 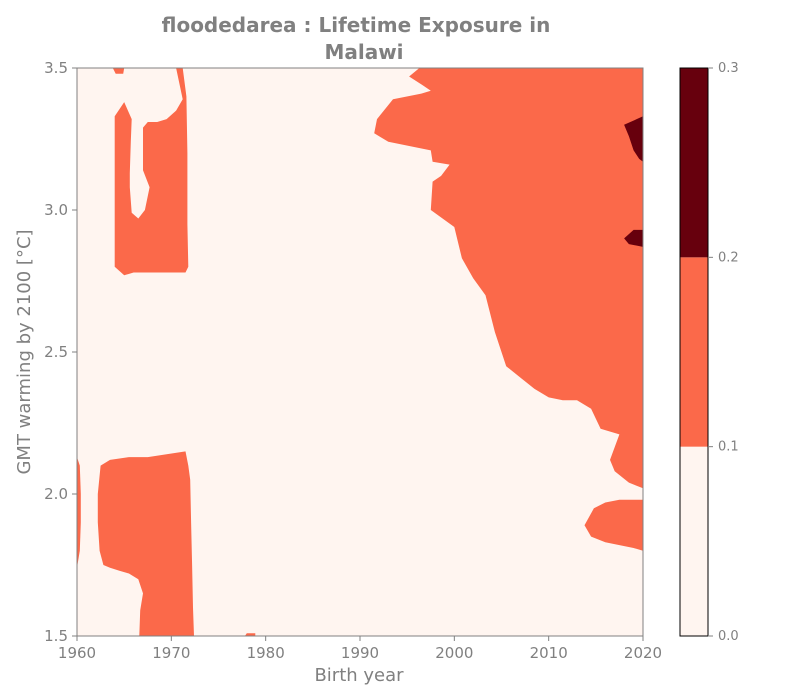 I want to click on x-tick-label: 1960, so click(x=77, y=653).